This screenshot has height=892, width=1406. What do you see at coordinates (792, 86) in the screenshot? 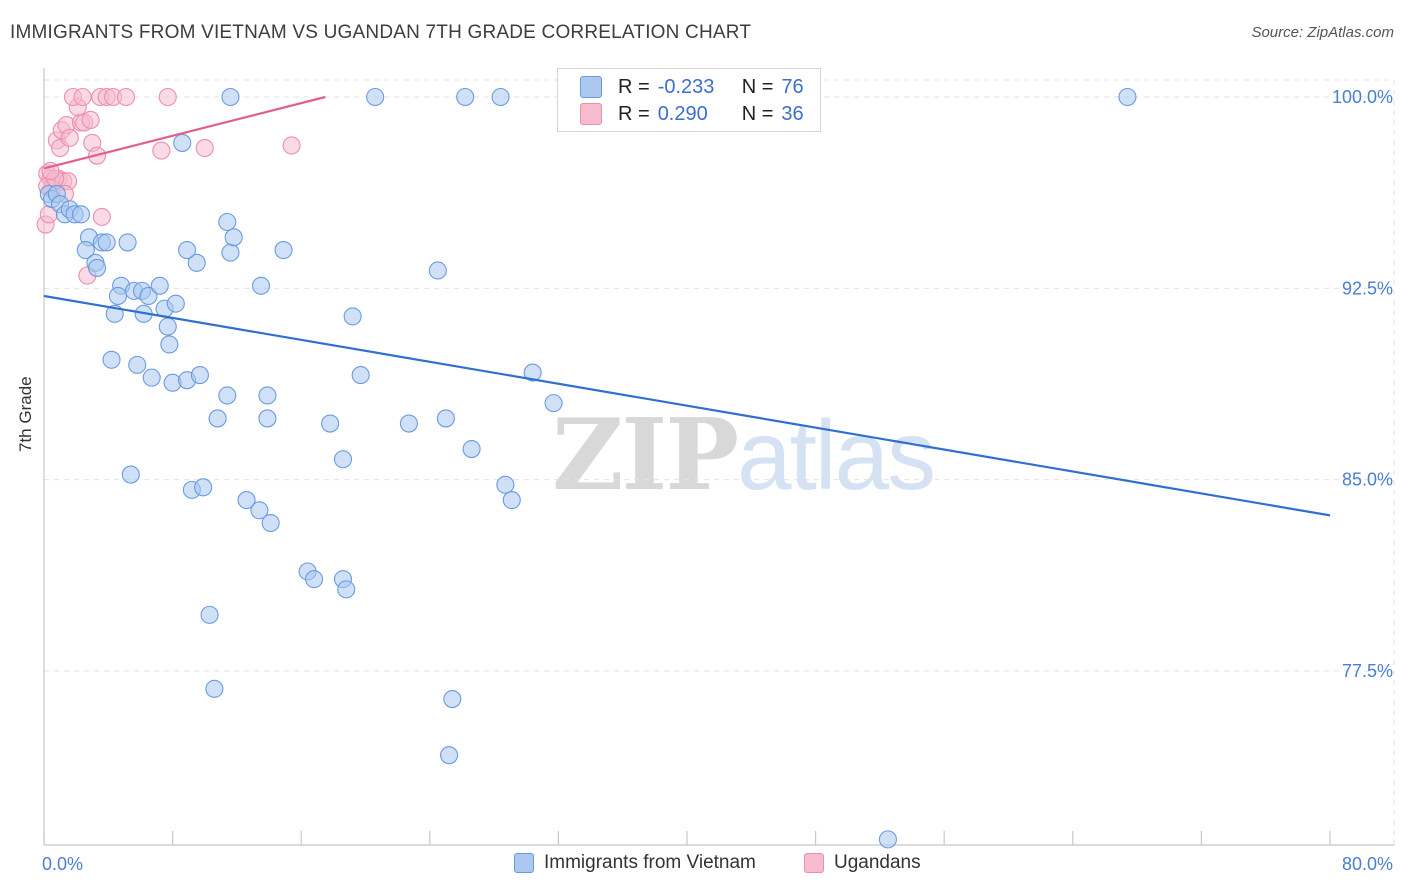
I see `legend-n-value: 76` at bounding box center [792, 86].